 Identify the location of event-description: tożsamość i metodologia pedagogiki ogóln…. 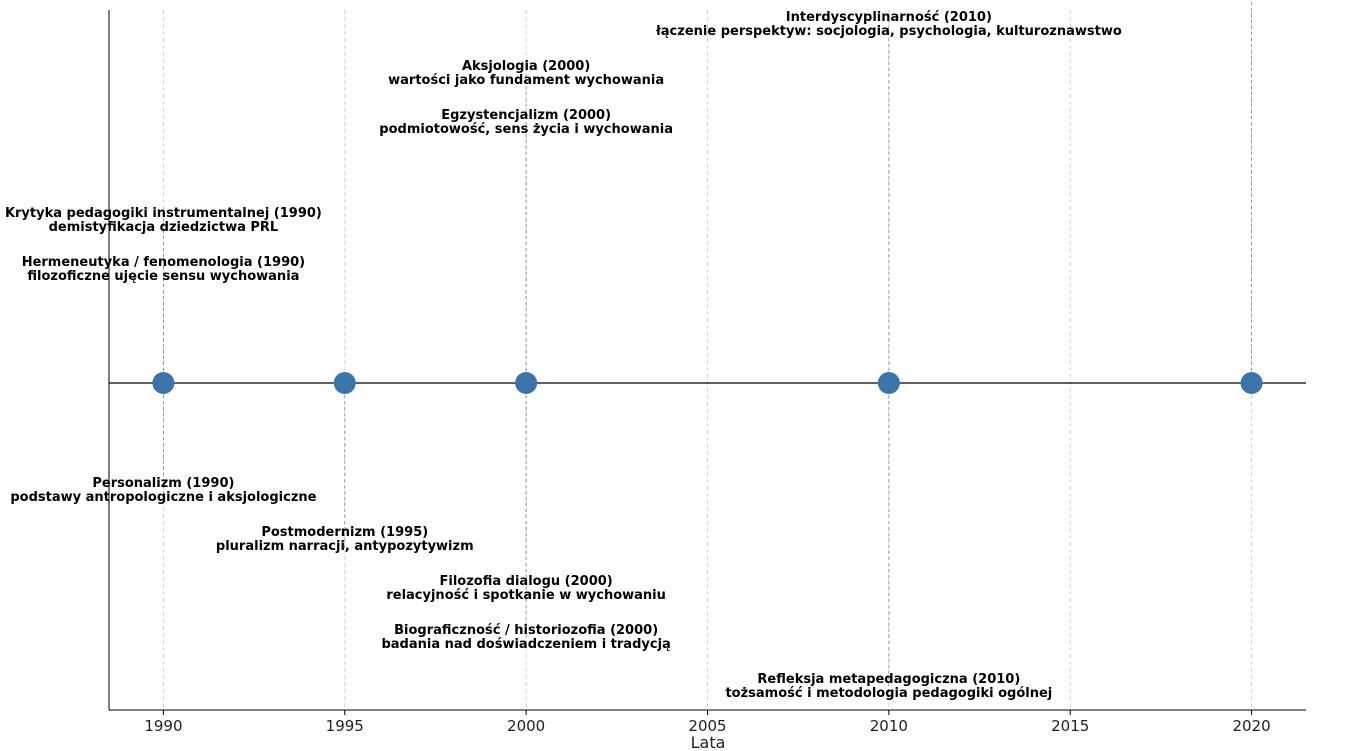
(888, 693).